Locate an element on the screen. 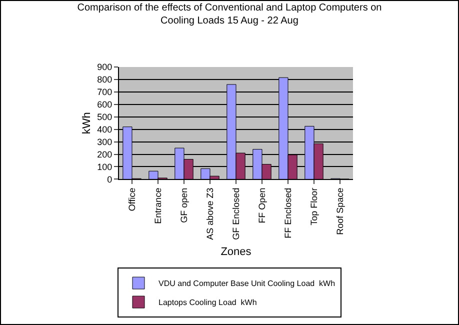  x-tick-label: Top Floor is located at coordinates (313, 207).